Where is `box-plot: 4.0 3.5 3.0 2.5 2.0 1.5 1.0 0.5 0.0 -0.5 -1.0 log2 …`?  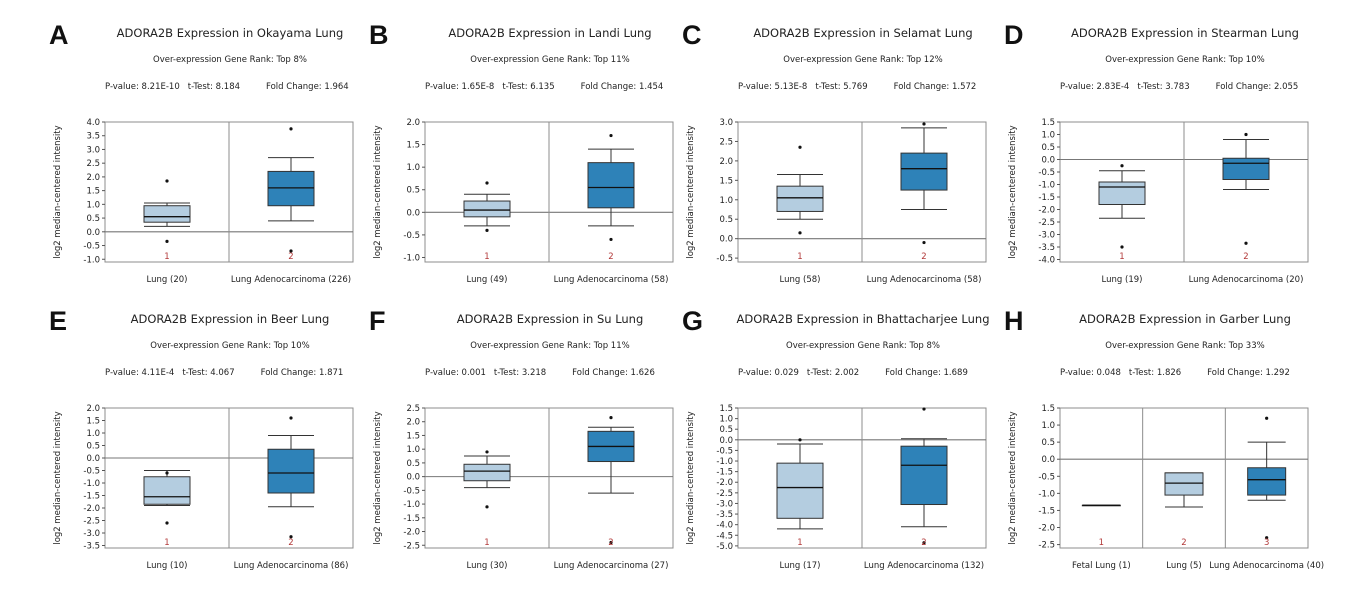 box-plot: 4.0 3.5 3.0 2.5 2.0 1.5 1.0 0.5 0.0 -0.5 -1.0 log2 … is located at coordinates (203, 201).